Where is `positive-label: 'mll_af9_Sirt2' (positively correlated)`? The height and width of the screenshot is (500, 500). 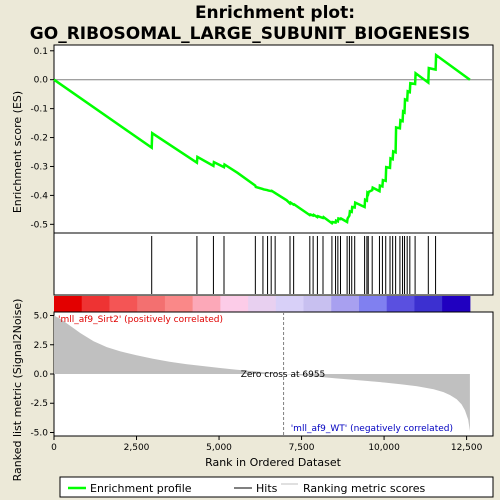 positive-label: 'mll_af9_Sirt2' (positively correlated) is located at coordinates (140, 320).